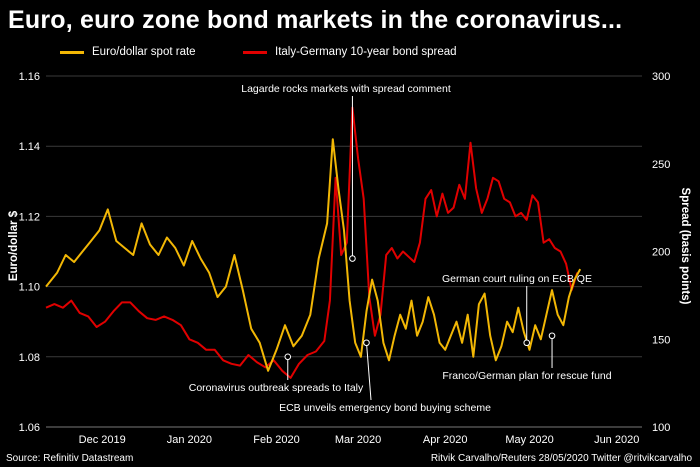 The width and height of the screenshot is (700, 467). Describe the element at coordinates (255, 52) in the screenshot. I see `legend-swatch-spread` at that location.